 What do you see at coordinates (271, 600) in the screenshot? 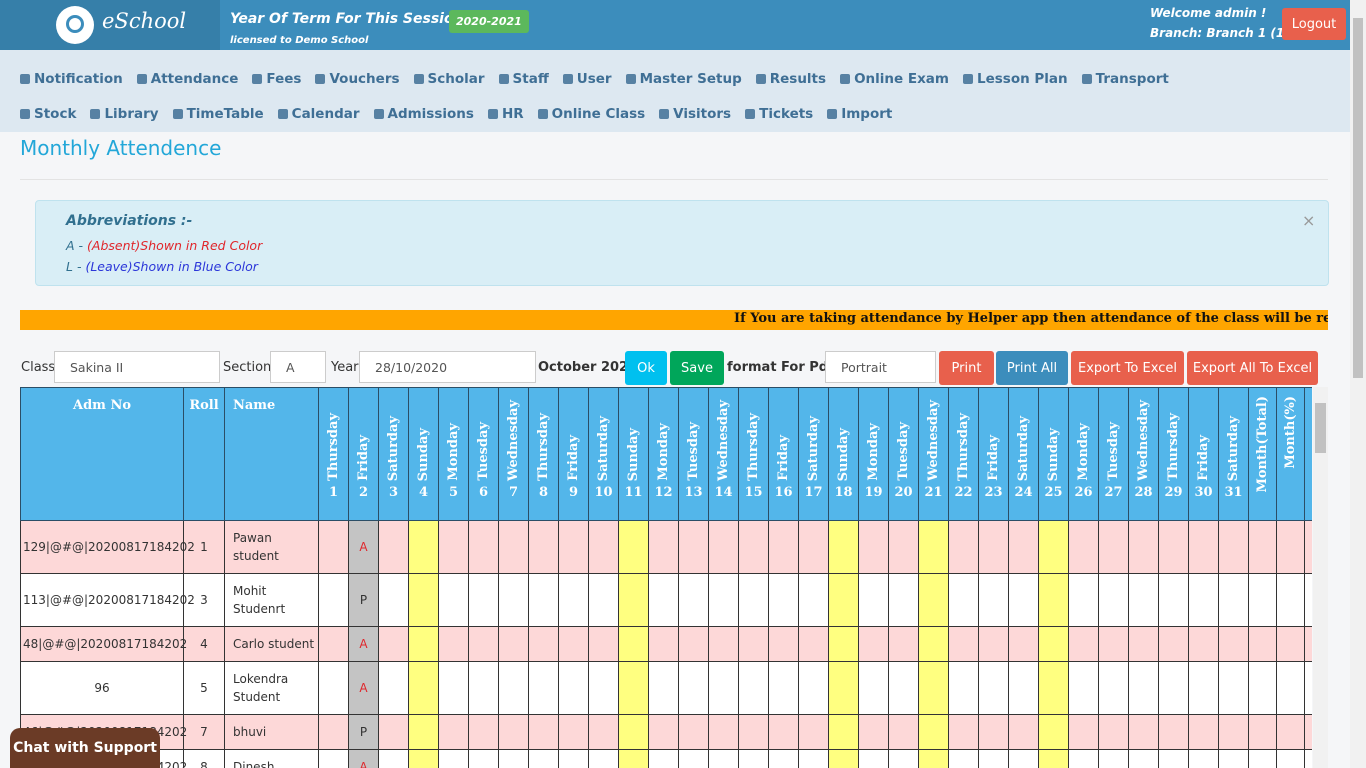
I see `student-name: Mohit Studenrt` at bounding box center [271, 600].